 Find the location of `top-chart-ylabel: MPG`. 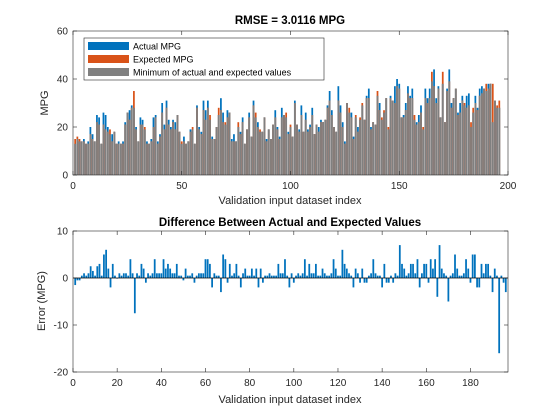

top-chart-ylabel: MPG is located at coordinates (45, 102).